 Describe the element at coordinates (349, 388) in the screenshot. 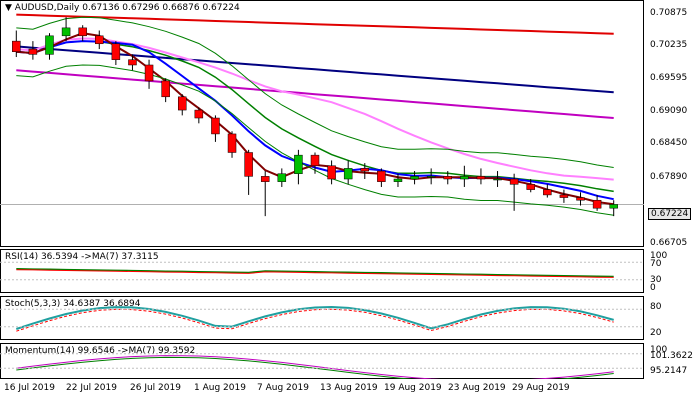

I see `date-tick: 13 Aug 2019` at that location.